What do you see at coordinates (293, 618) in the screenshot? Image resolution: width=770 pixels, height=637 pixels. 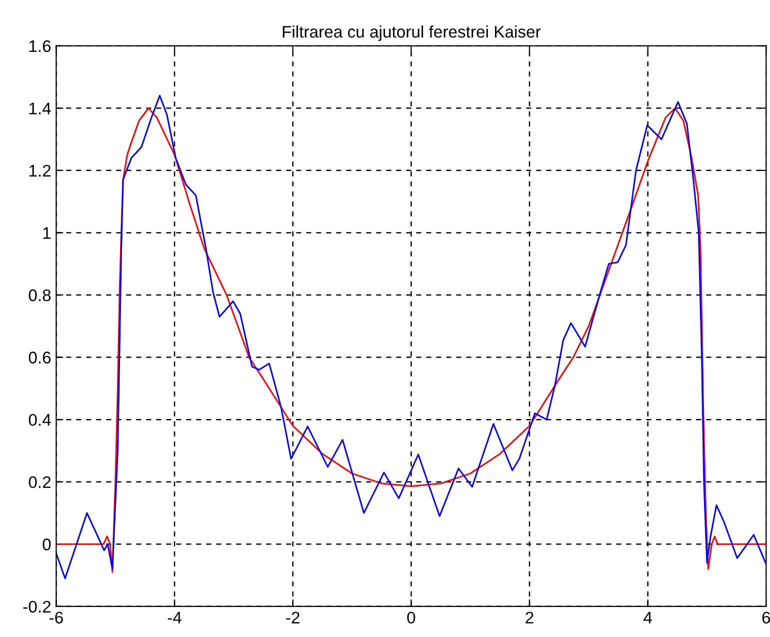 I see `x-tick-label: -2` at bounding box center [293, 618].